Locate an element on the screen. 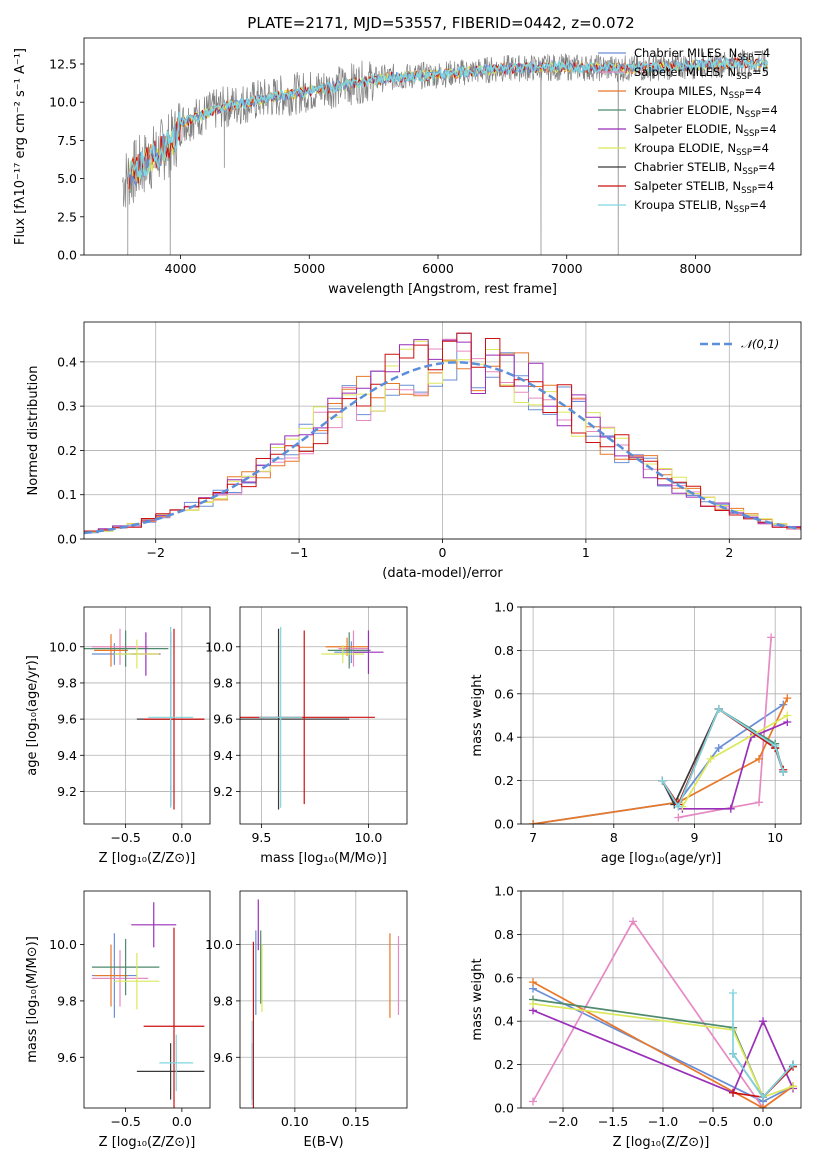 The width and height of the screenshot is (819, 1170). y-tick-label: 0.2 is located at coordinates (504, 1064).